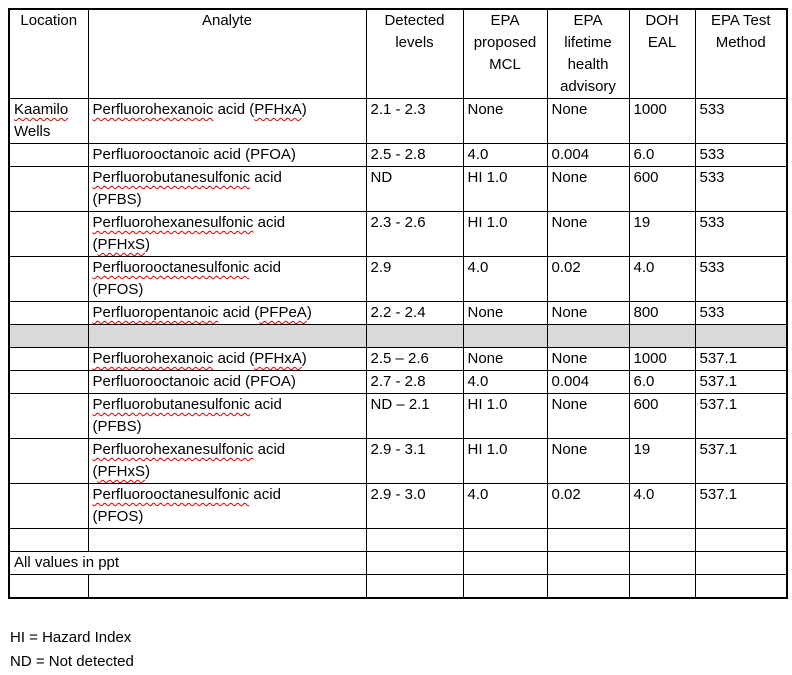  I want to click on footnote-not-detected: ND = Not detected, so click(72, 661).